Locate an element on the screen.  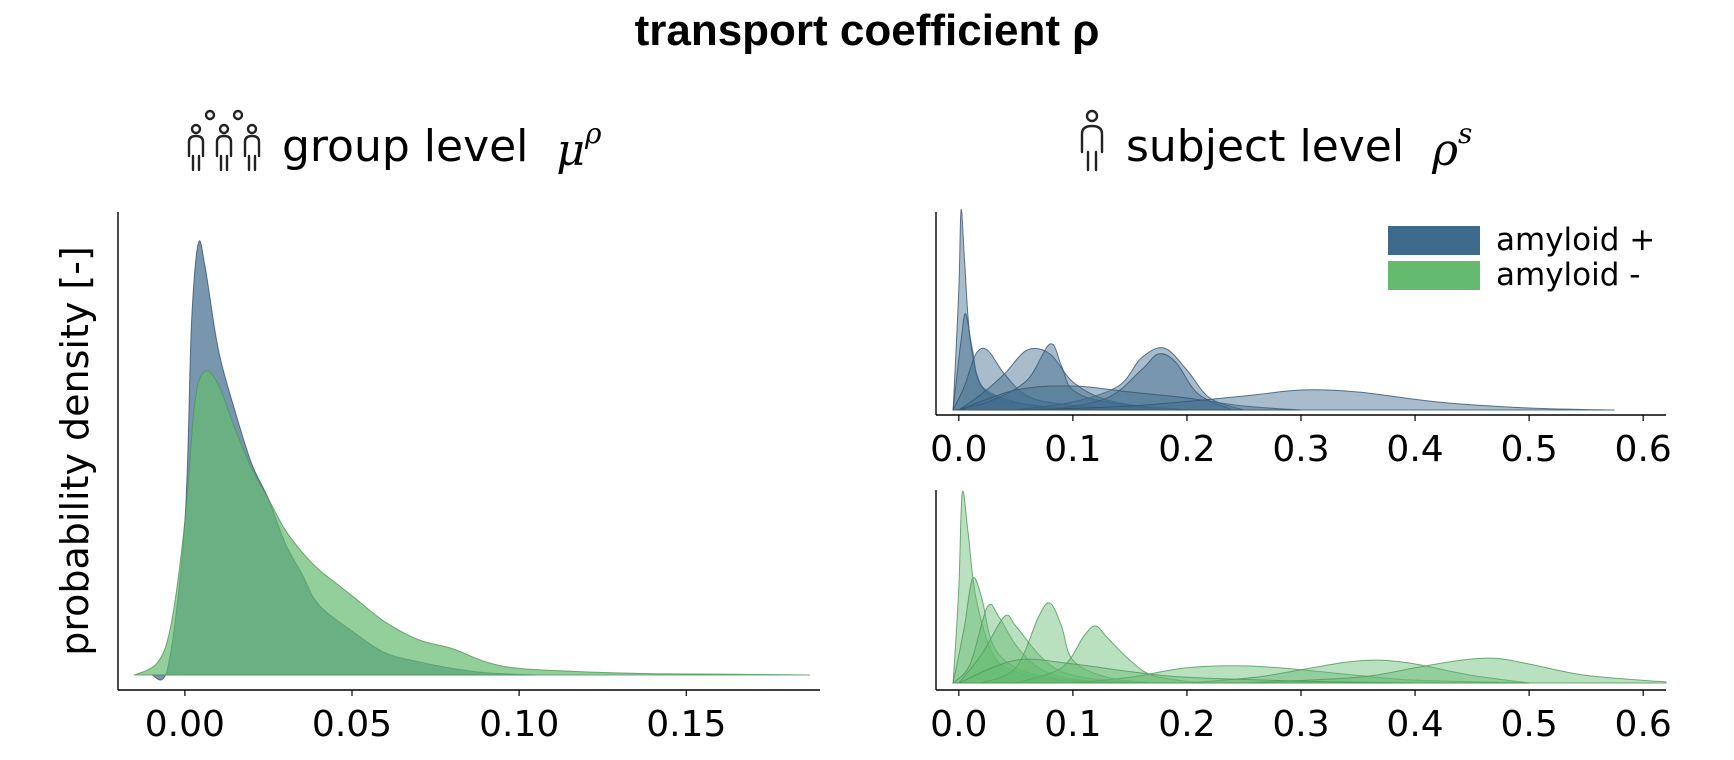
group-level-title: group level μρ is located at coordinates (393, 146).